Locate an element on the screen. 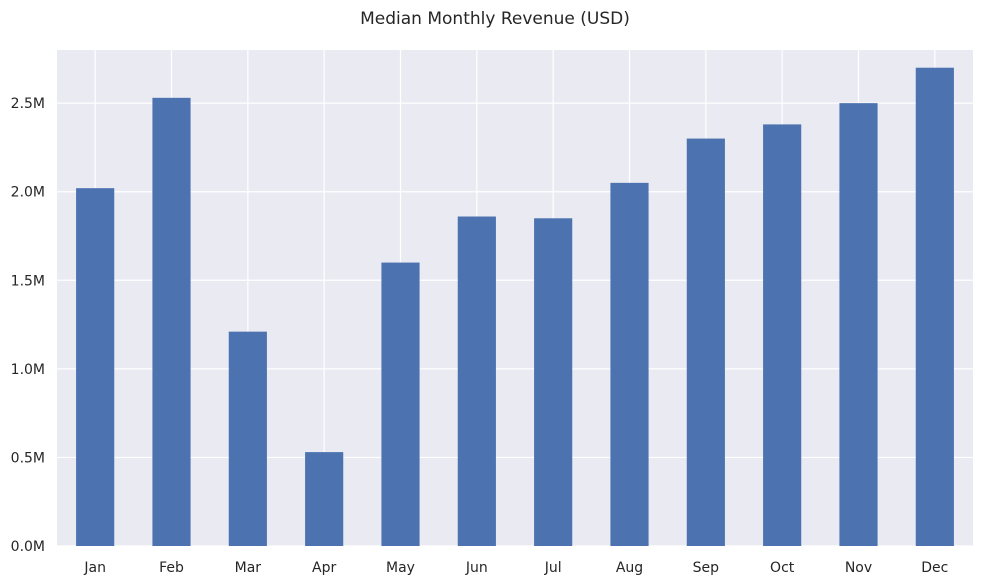  x-tick-label: Jan is located at coordinates (94, 568).